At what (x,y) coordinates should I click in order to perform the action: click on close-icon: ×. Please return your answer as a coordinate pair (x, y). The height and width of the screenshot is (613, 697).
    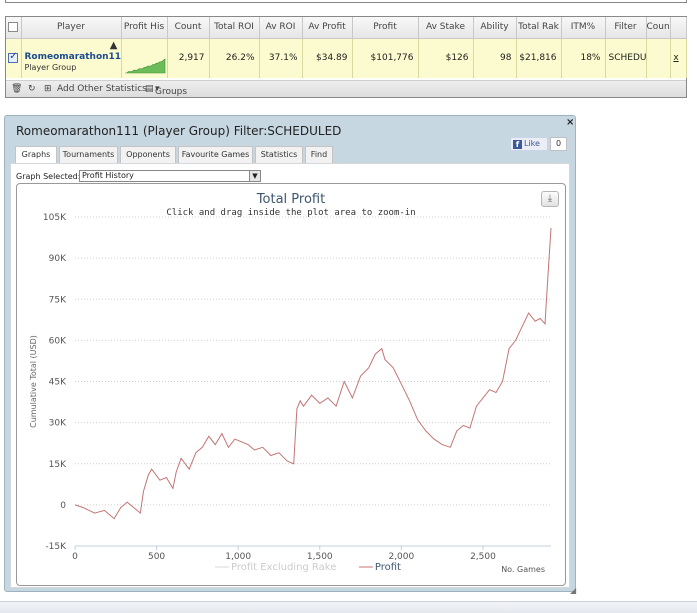
    Looking at the image, I should click on (570, 122).